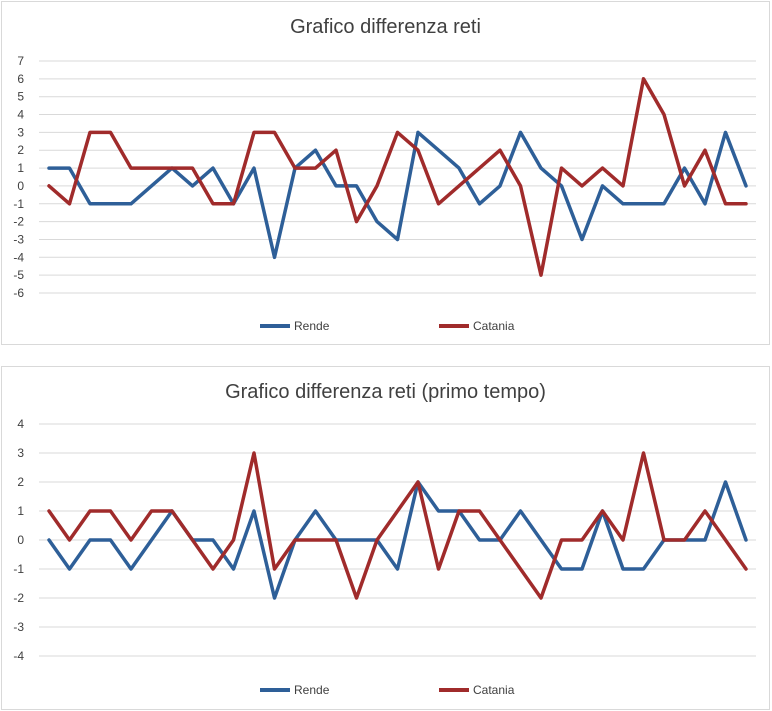  What do you see at coordinates (20, 61) in the screenshot?
I see `y-tick-label: 7` at bounding box center [20, 61].